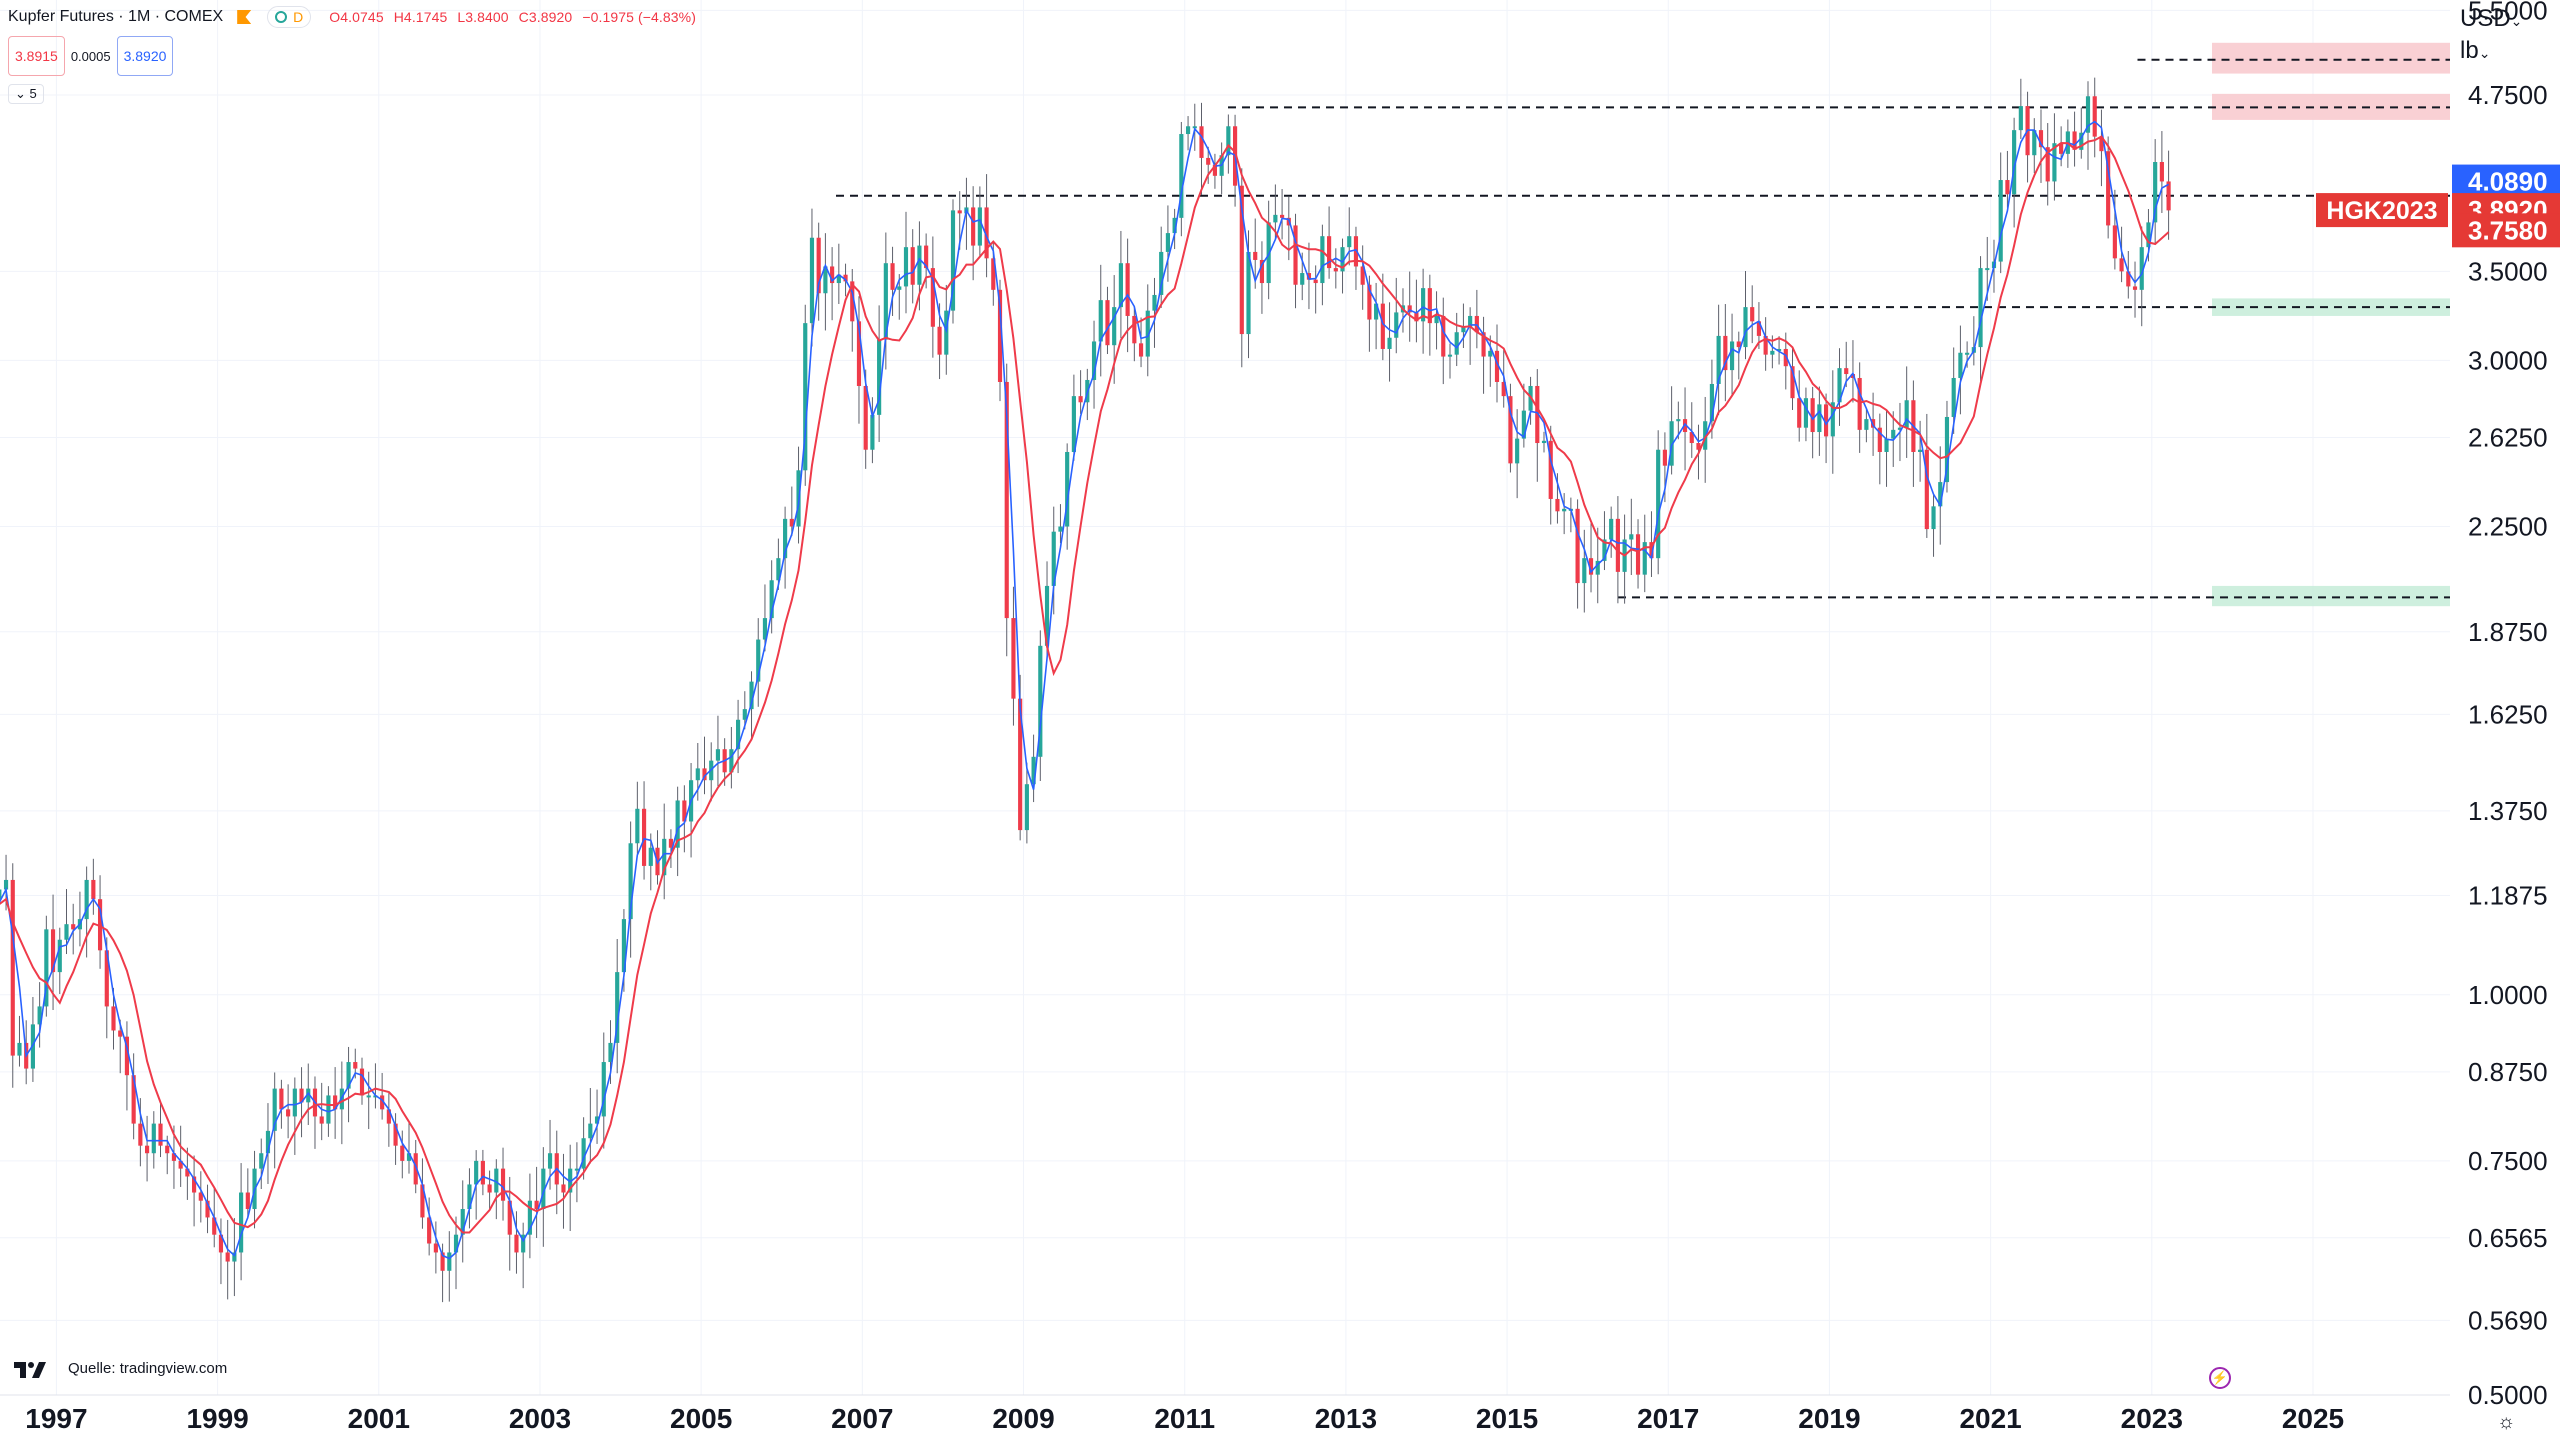 This screenshot has width=2560, height=1440. I want to click on flag-icon, so click(244, 17).